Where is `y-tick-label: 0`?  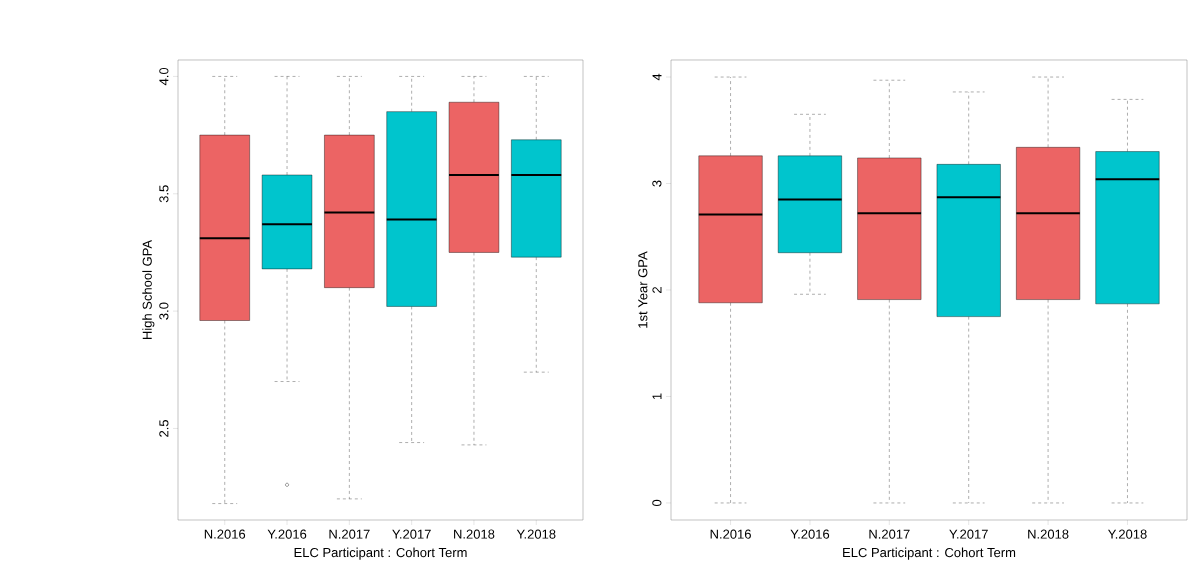 y-tick-label: 0 is located at coordinates (657, 503).